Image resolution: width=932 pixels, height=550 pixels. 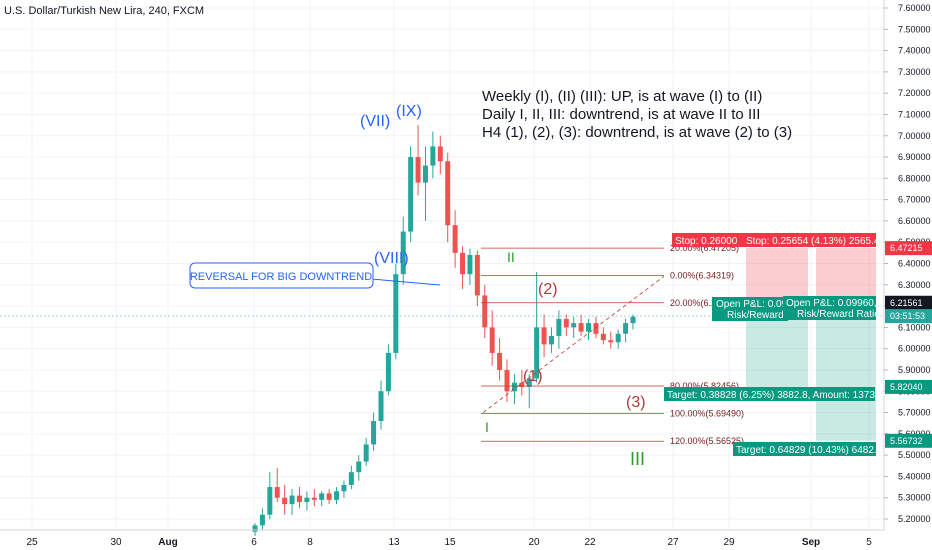 I want to click on stop-label-2-text: Stop: 0.25654 (4.13%) 2565.4, Am, so click(x=822, y=241).